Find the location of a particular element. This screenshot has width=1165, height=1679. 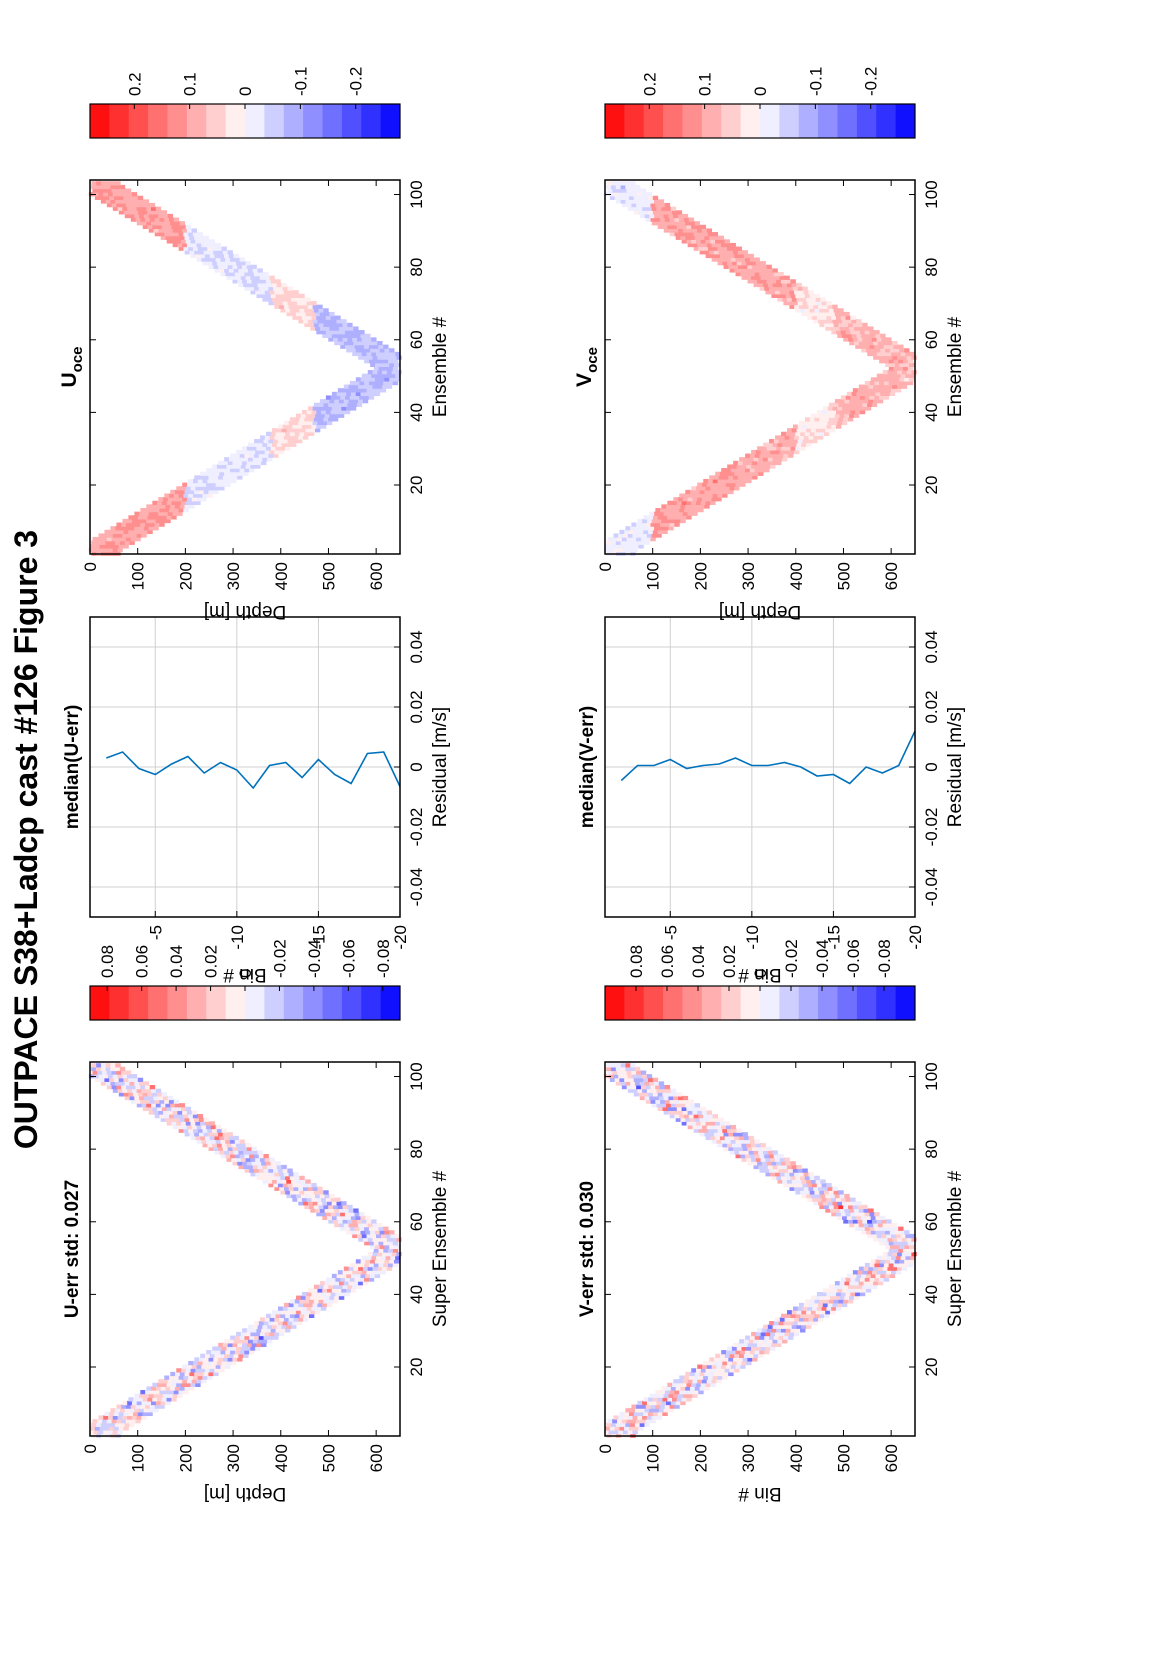

colorbar-tick-label: 0.08 is located at coordinates (107, 961).